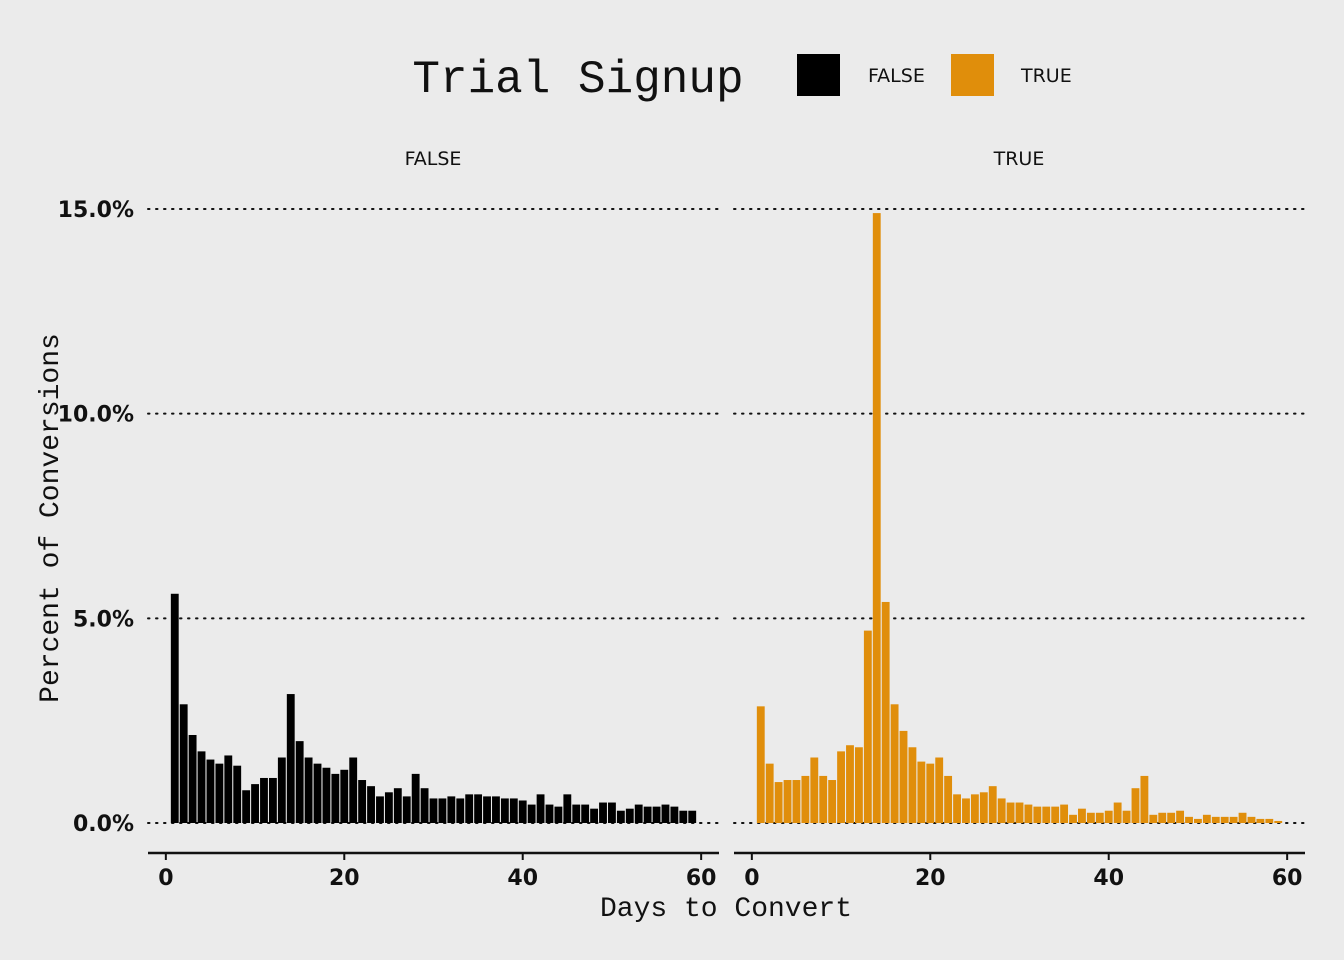  I want to click on y-tick-labels: 0.0% 5.0% 10.0% 15.0%, so click(96, 517).